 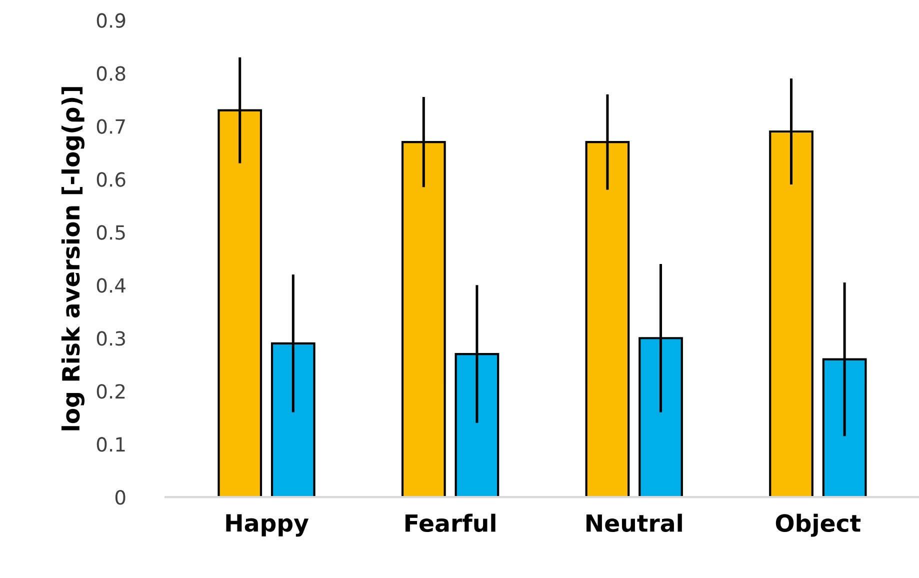 What do you see at coordinates (111, 285) in the screenshot?
I see `y-tick-label: 0.4` at bounding box center [111, 285].